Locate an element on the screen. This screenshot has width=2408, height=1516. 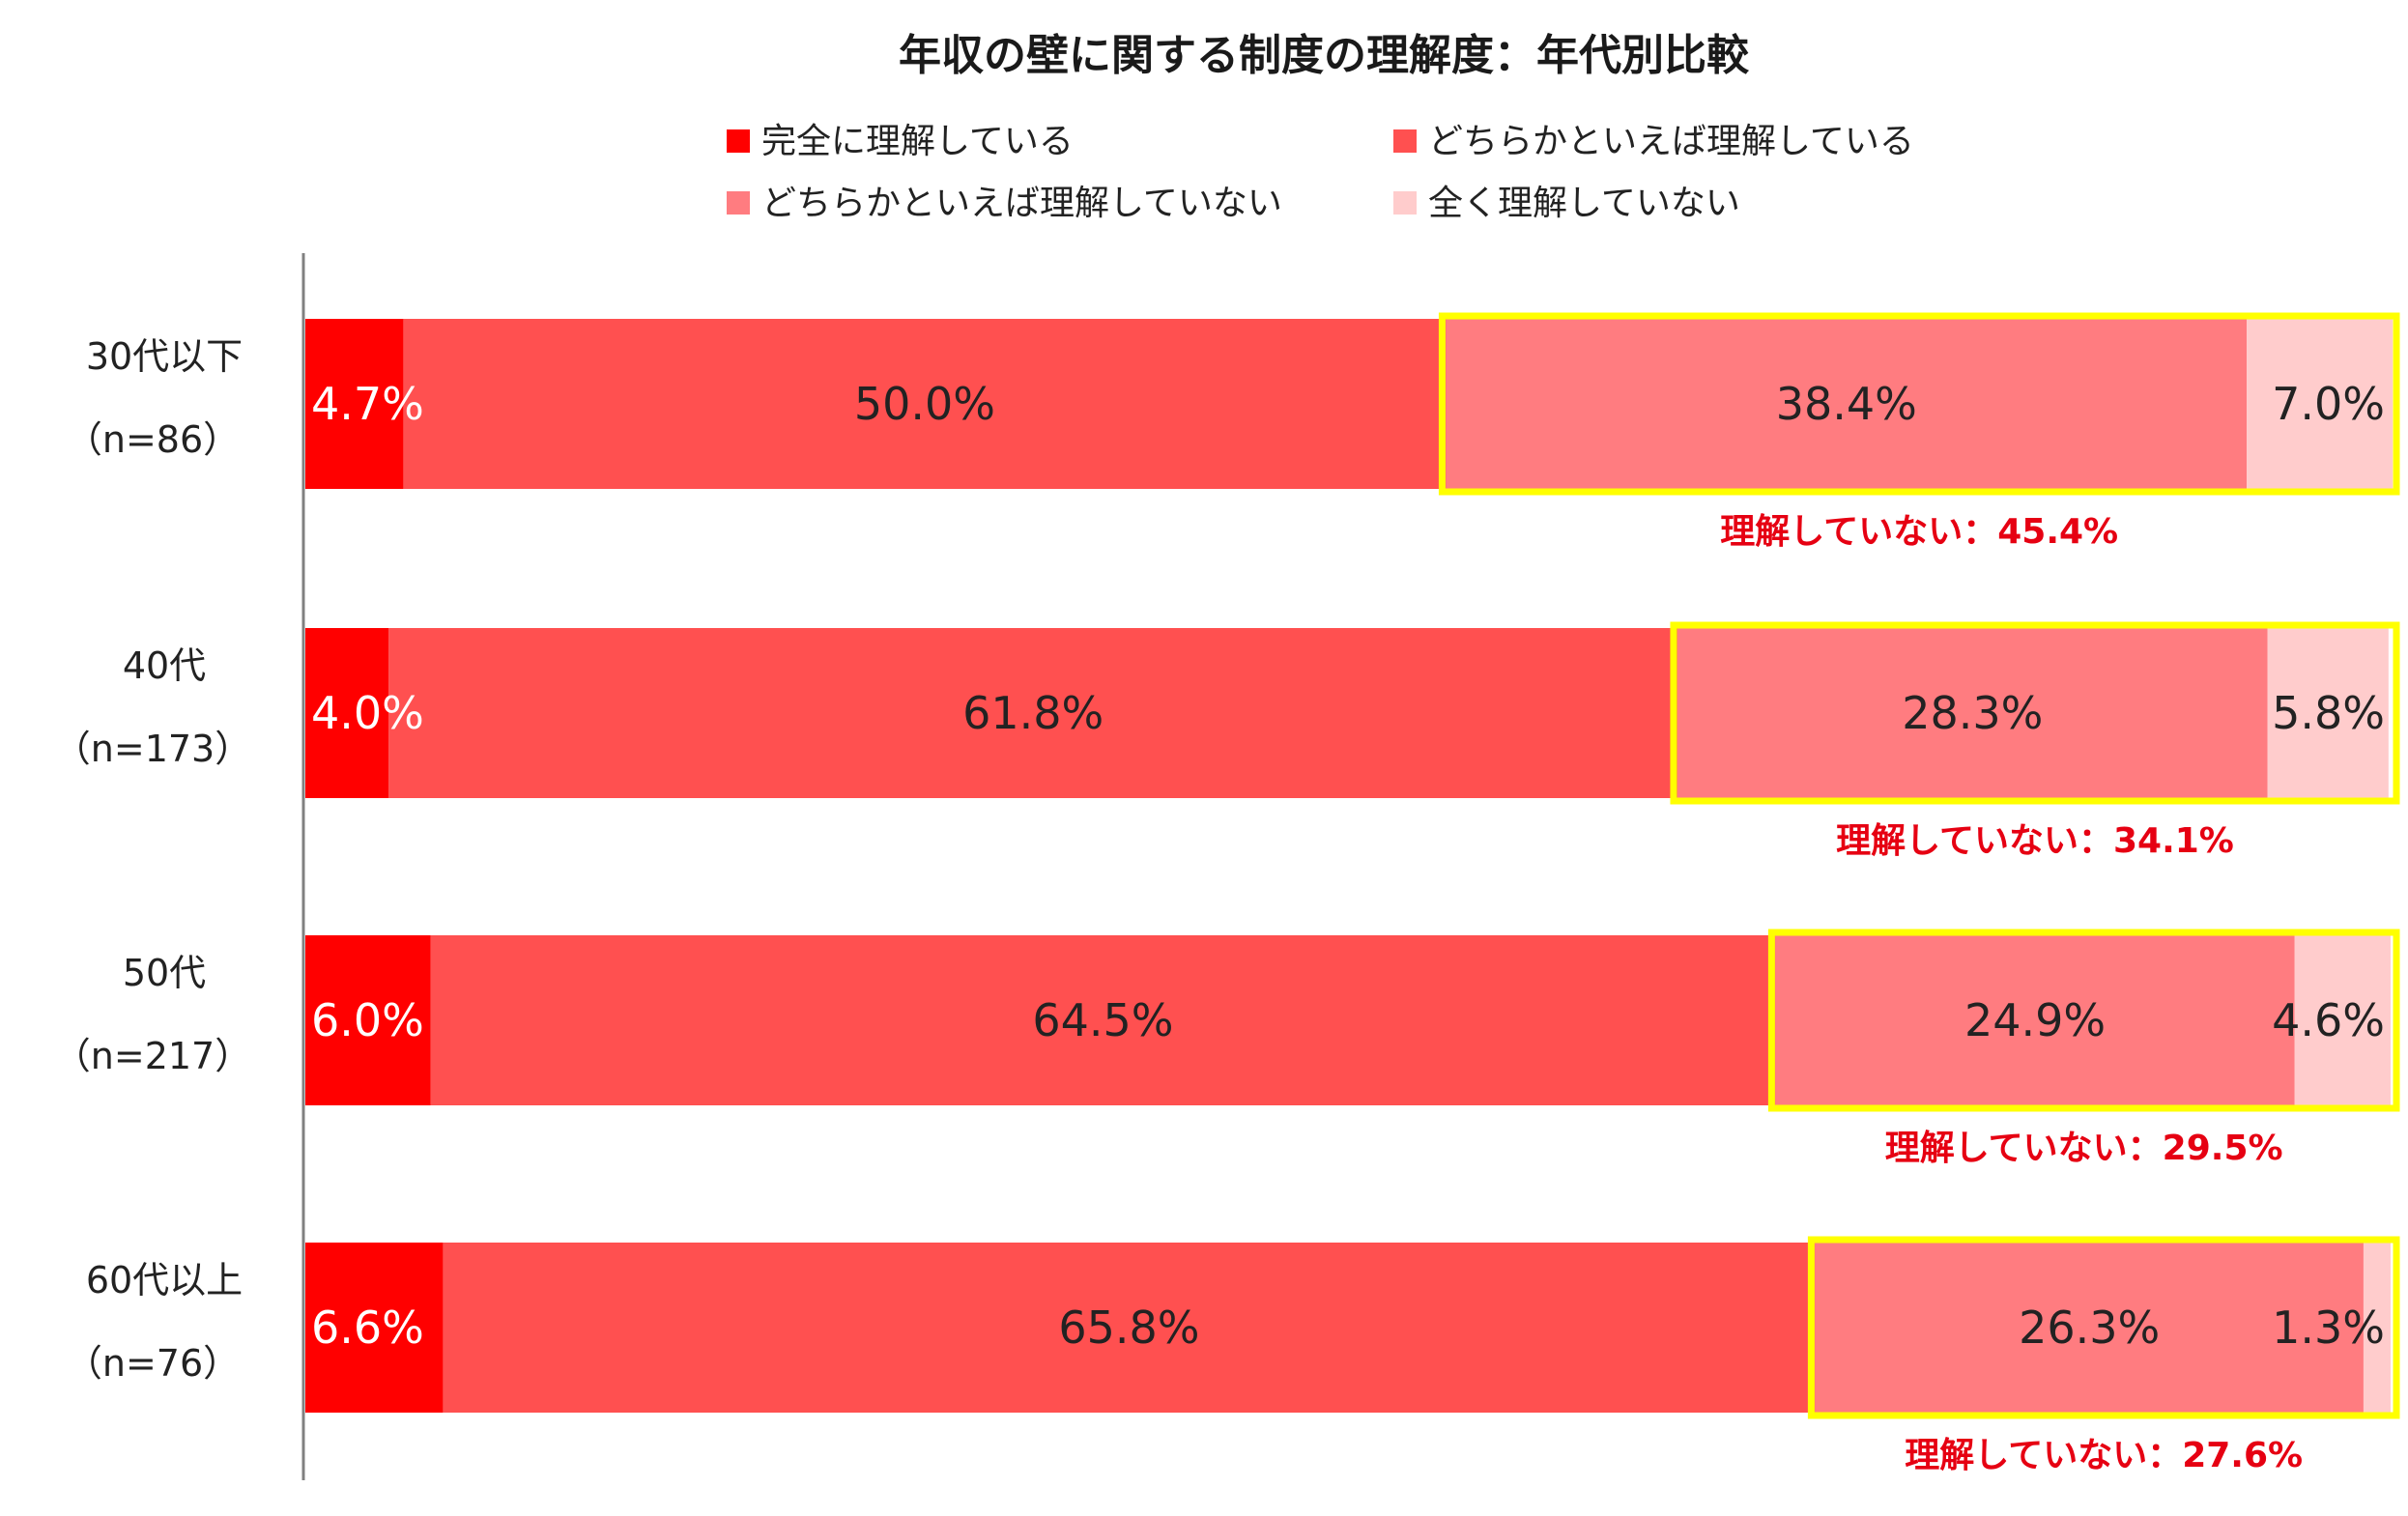
data-label: 64.5% is located at coordinates (1103, 1020).